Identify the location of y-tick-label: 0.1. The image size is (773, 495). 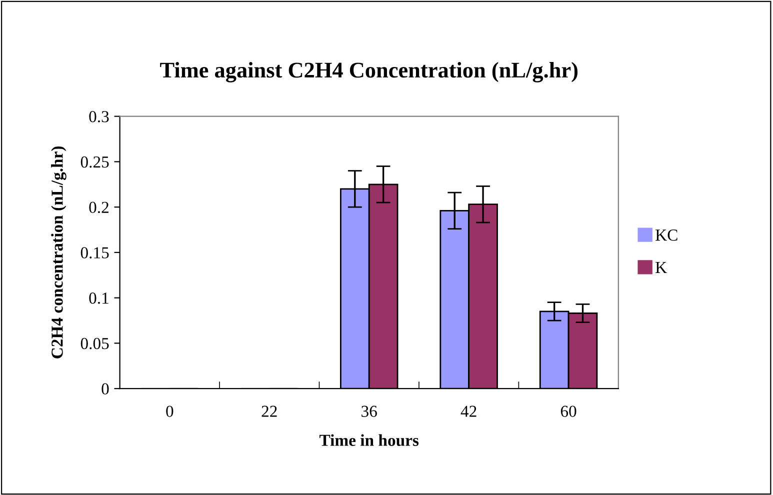
(98, 298).